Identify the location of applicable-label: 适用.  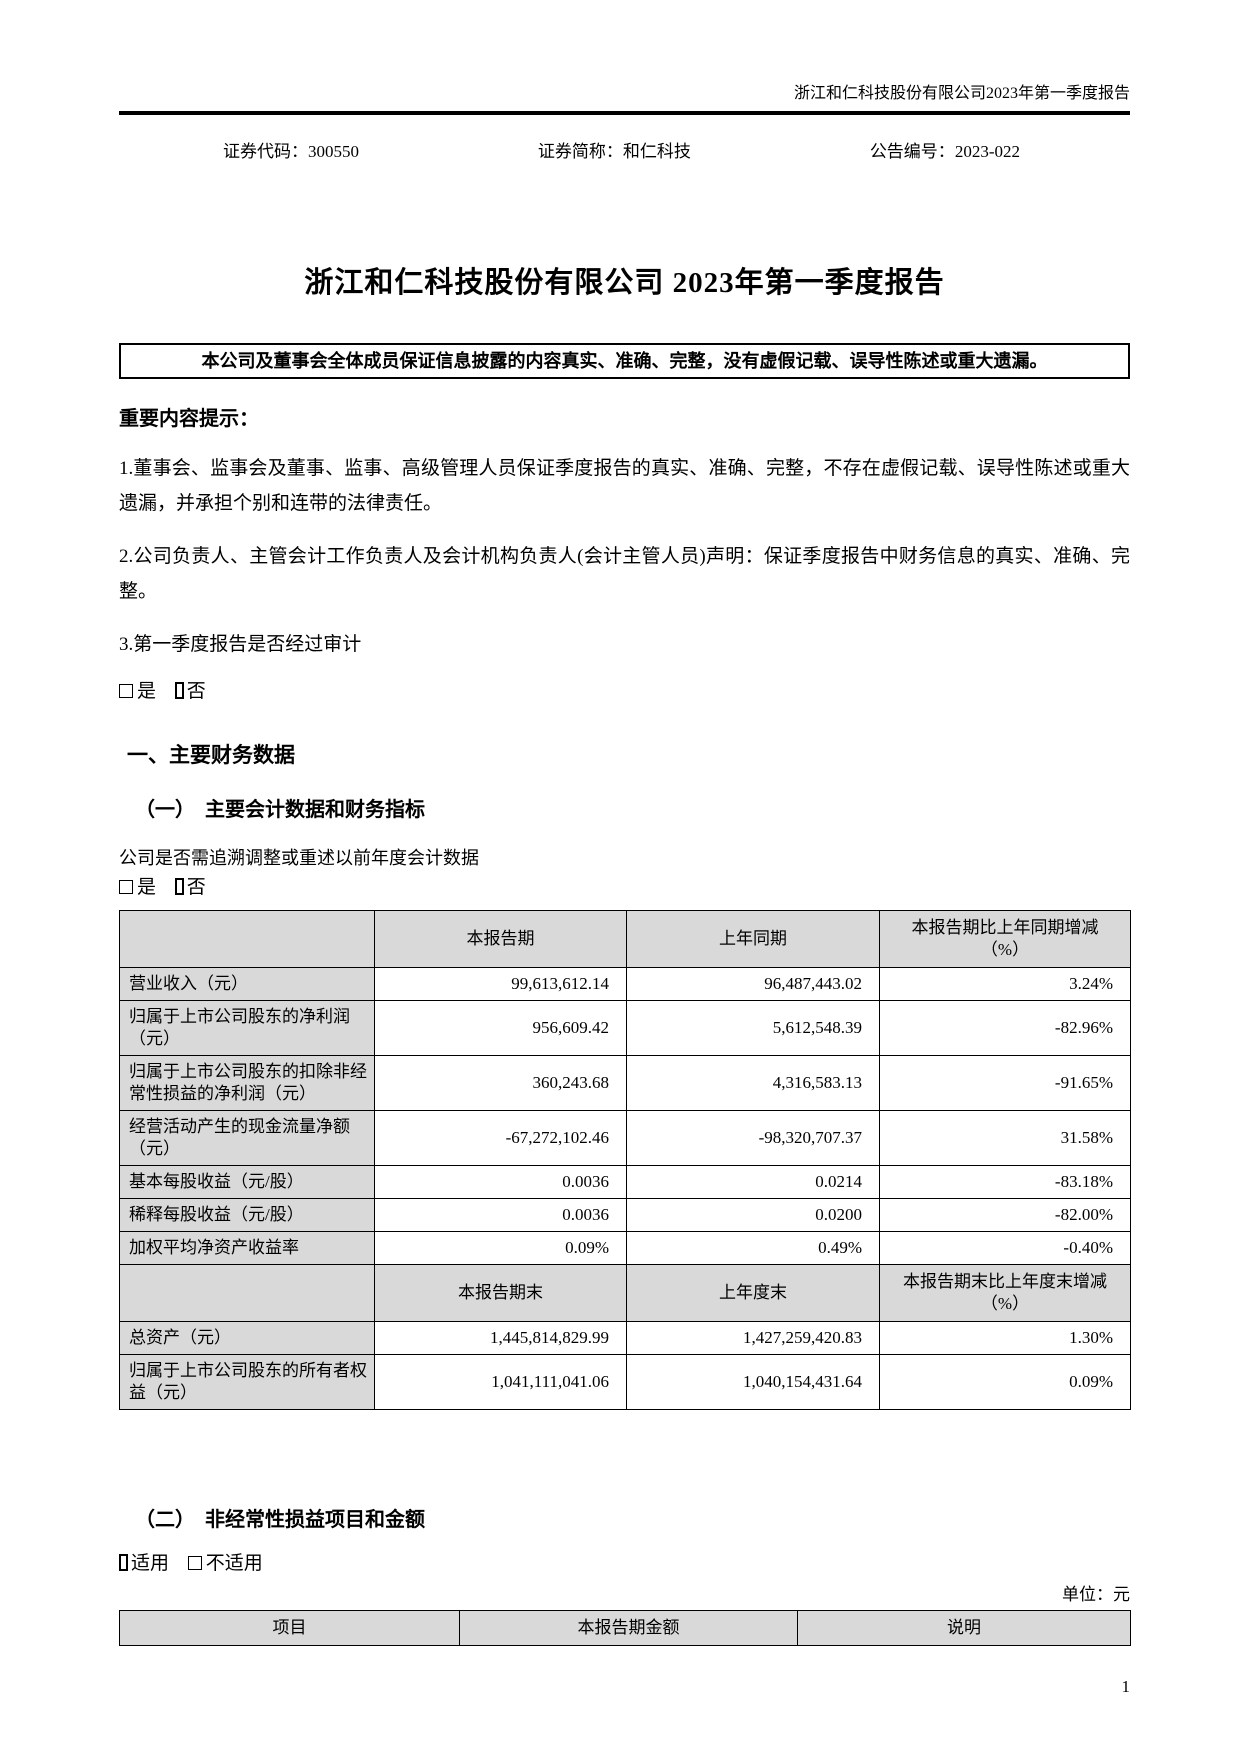
(150, 1563).